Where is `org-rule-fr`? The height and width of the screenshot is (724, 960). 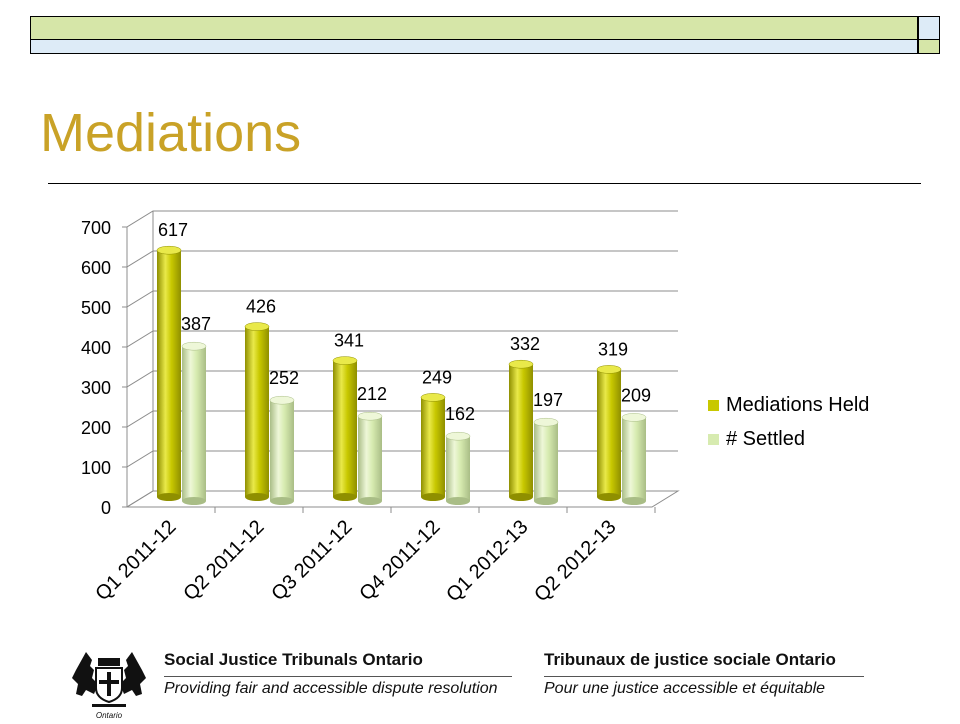 org-rule-fr is located at coordinates (704, 676).